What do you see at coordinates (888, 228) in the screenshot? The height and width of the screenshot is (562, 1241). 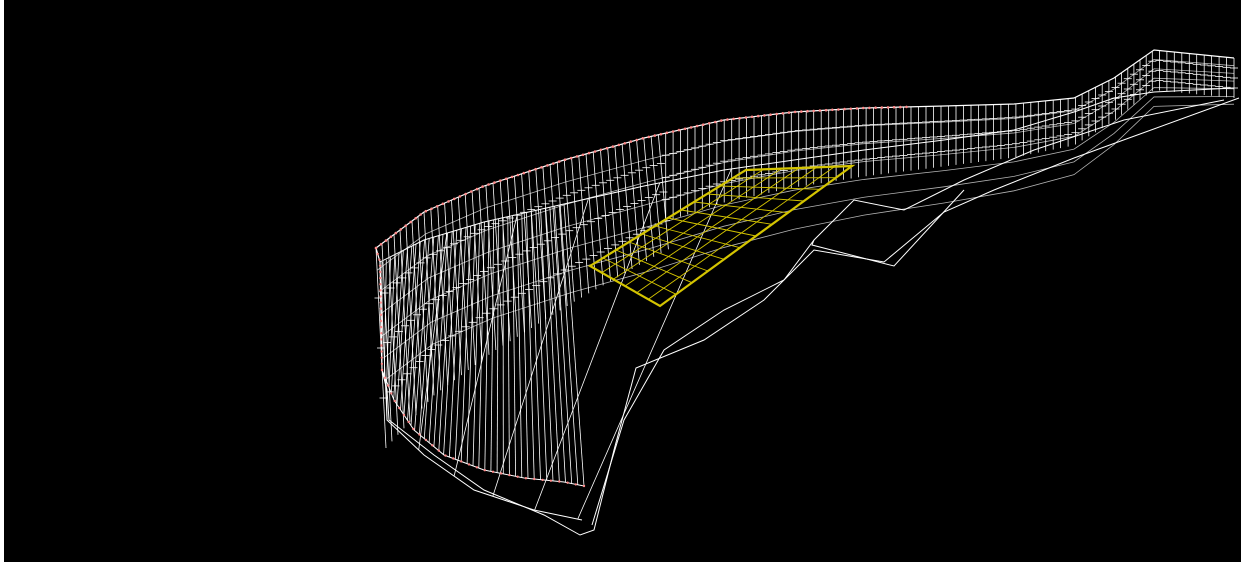 I see `step-line` at bounding box center [888, 228].